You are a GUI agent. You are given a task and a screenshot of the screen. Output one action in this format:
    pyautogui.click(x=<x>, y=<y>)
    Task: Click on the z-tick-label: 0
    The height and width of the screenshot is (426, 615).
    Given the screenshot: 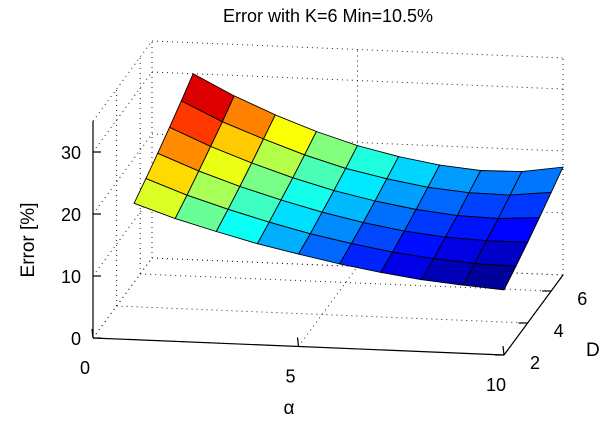 What is the action you would take?
    pyautogui.click(x=76, y=339)
    